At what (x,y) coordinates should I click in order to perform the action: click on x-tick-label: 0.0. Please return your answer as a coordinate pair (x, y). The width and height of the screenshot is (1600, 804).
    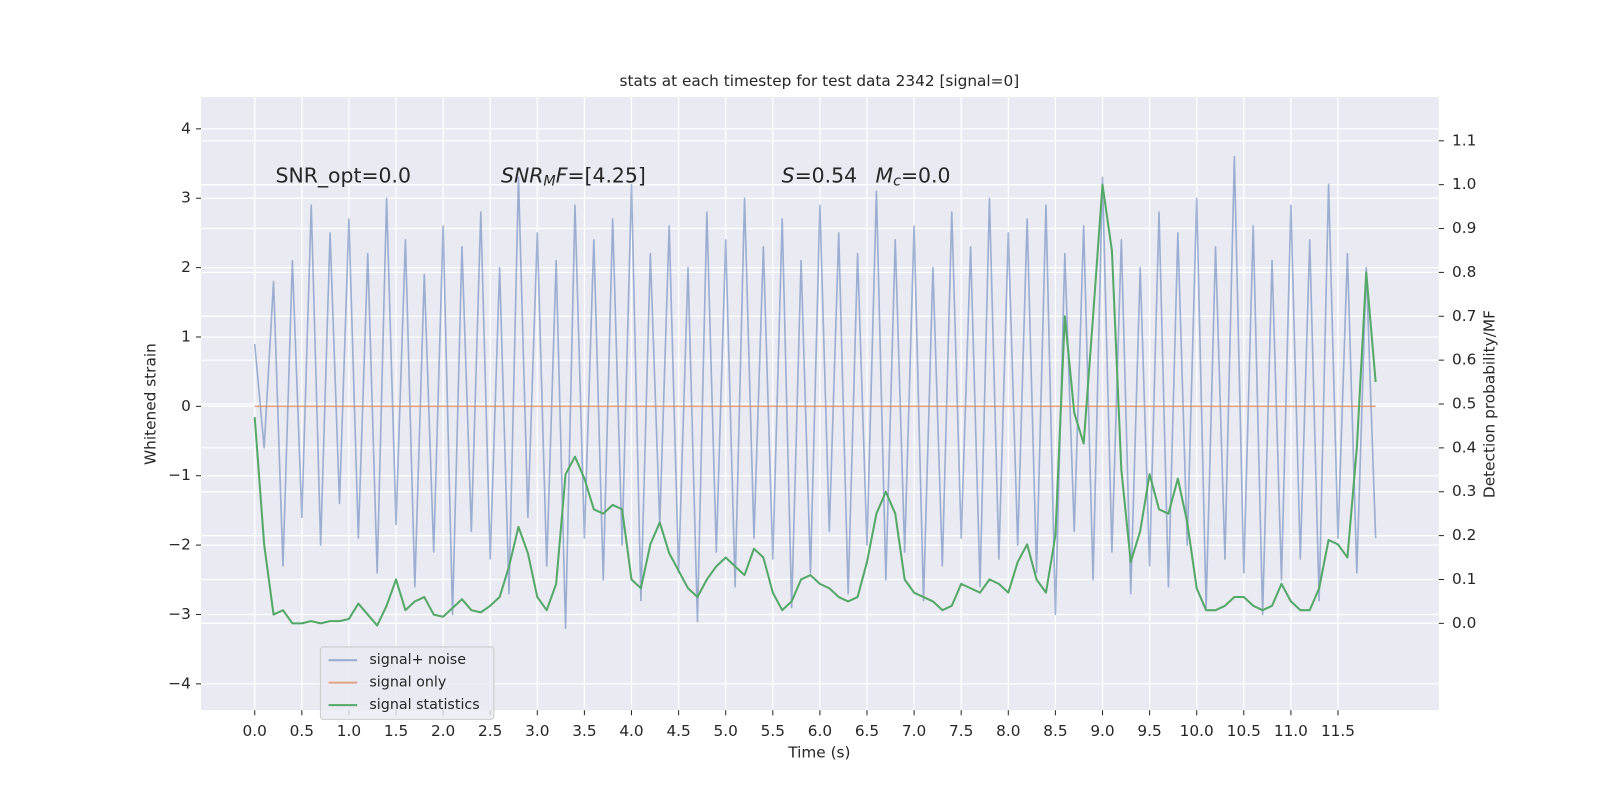
    Looking at the image, I should click on (255, 731).